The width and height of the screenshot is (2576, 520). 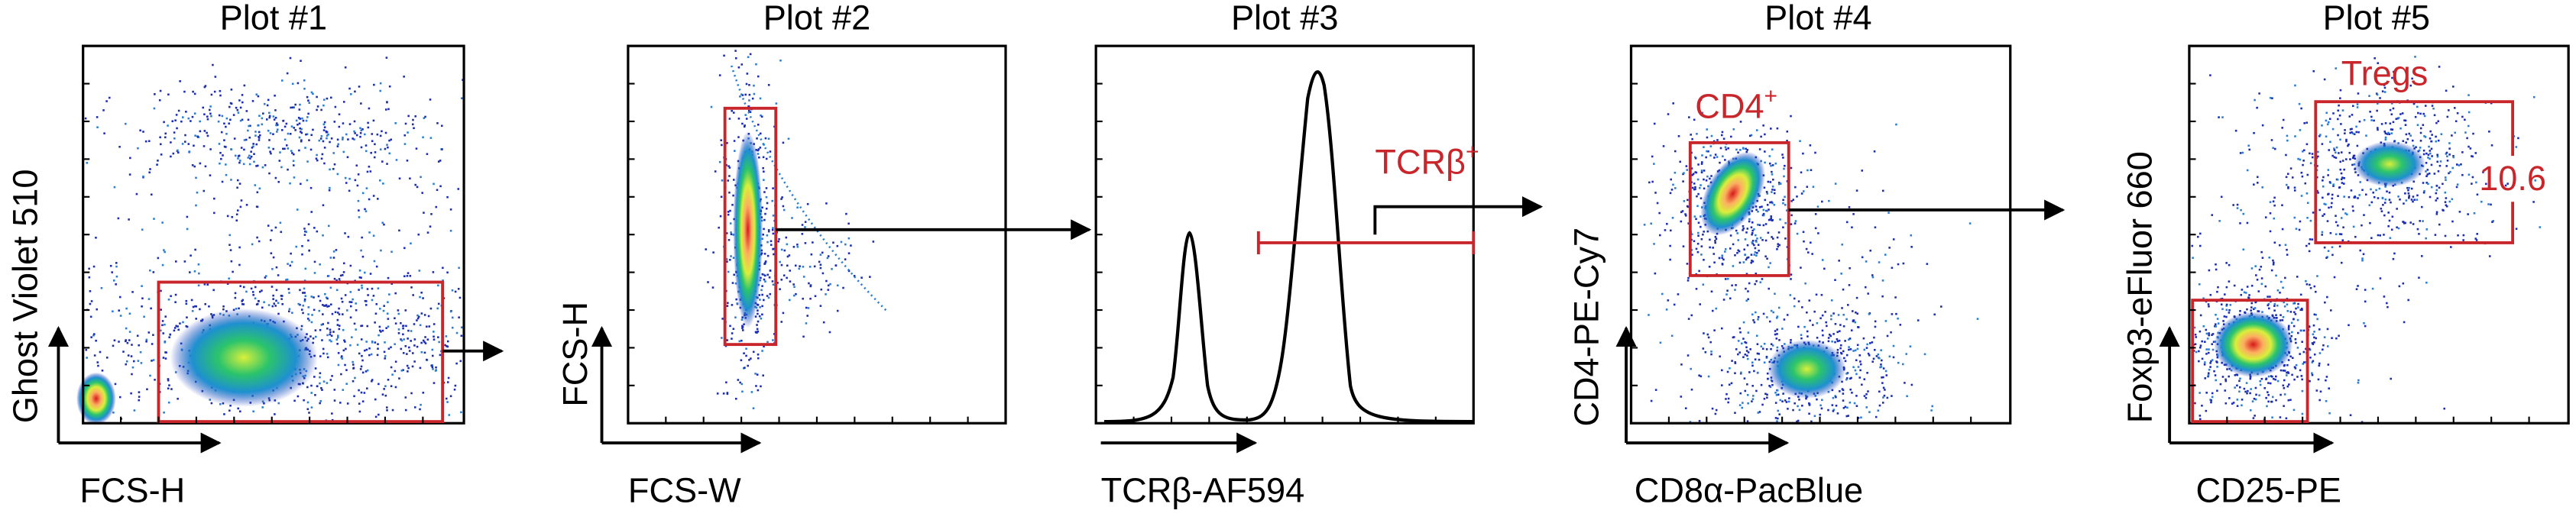 I want to click on gate, so click(x=750, y=227).